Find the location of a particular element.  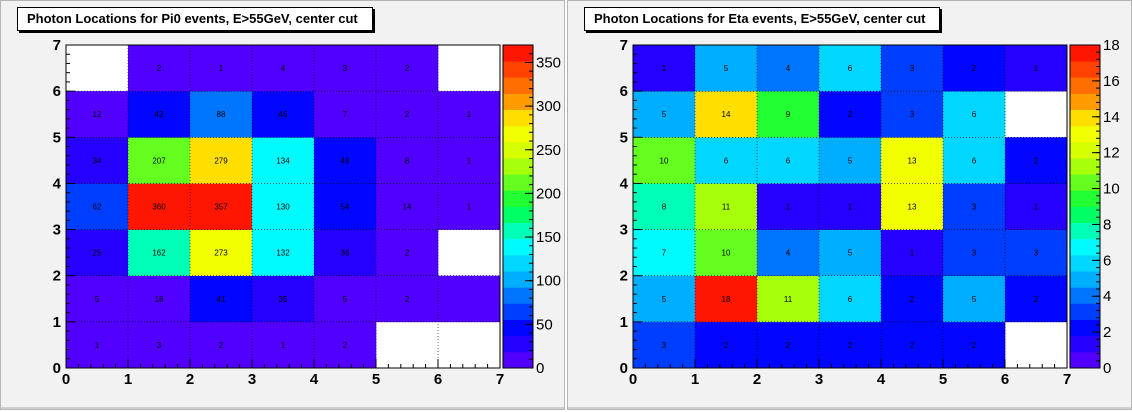

pi0-colorbar-tick-label: 150 is located at coordinates (548, 237).